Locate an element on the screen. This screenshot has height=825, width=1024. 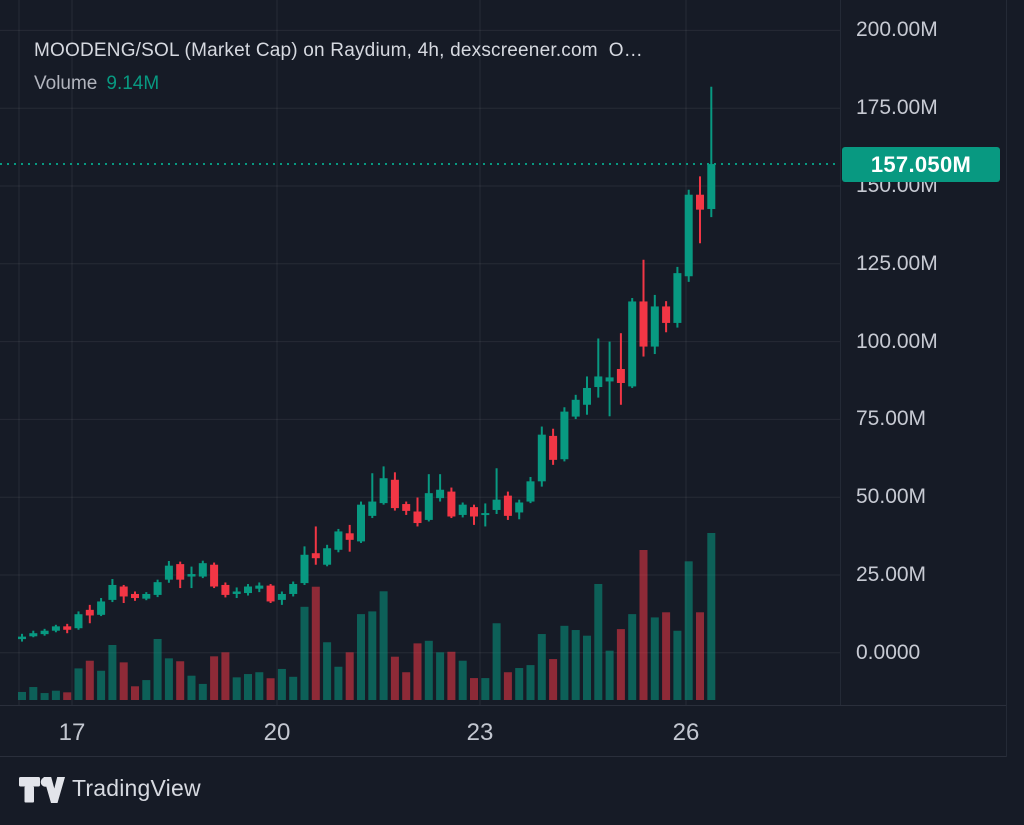
price-tick-label: 0.0000 is located at coordinates (888, 652).